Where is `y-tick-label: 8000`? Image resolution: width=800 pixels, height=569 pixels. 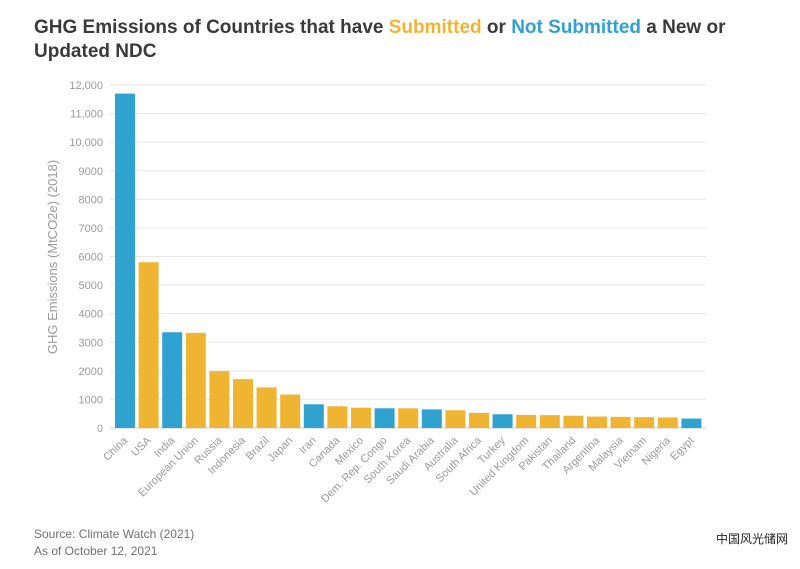 y-tick-label: 8000 is located at coordinates (91, 200).